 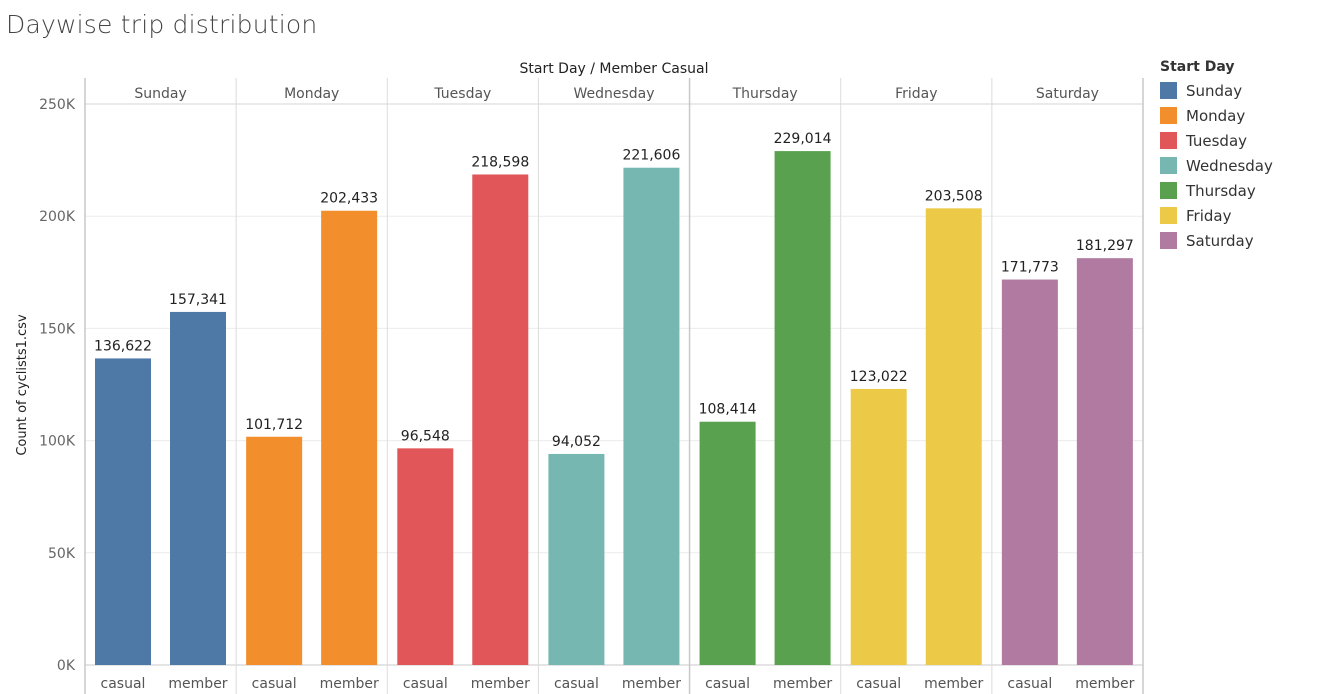 I want to click on y-tick-label: 0K, so click(x=66, y=666).